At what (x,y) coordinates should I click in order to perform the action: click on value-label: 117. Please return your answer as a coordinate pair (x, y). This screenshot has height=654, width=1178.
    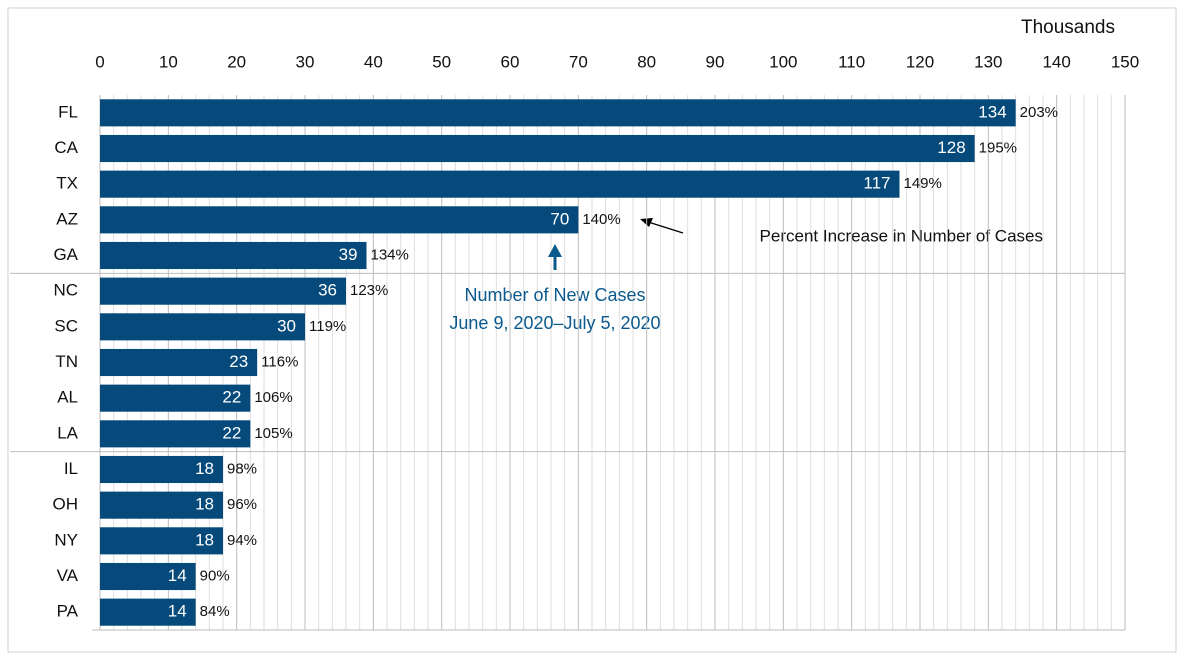
    Looking at the image, I should click on (876, 183).